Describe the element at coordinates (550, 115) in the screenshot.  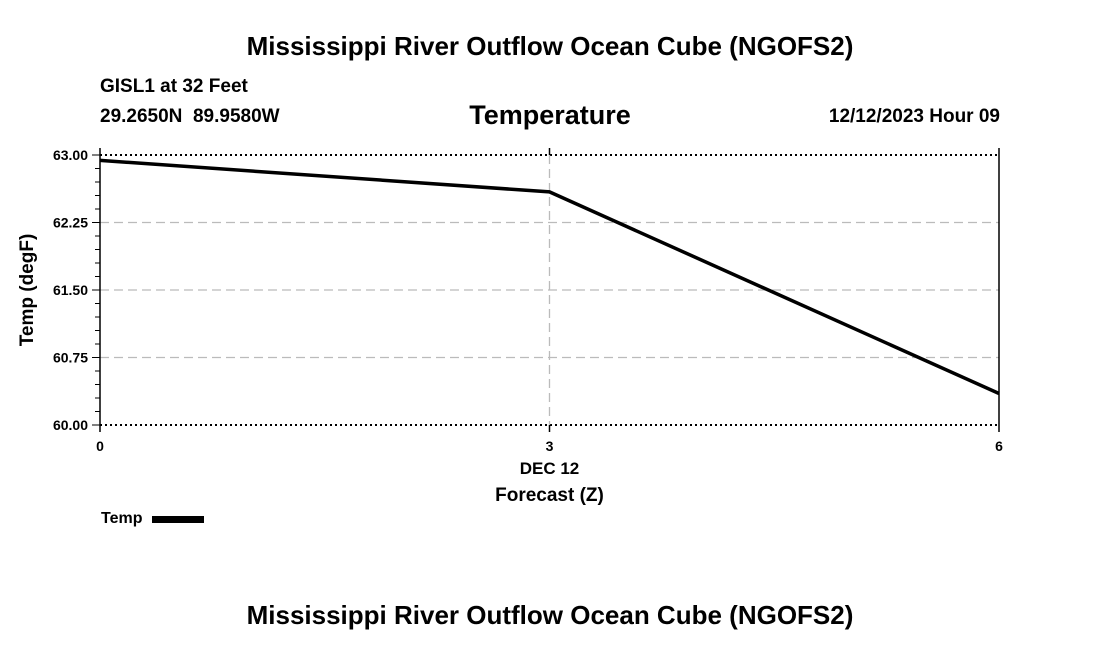
I see `variable-title: Temperature` at that location.